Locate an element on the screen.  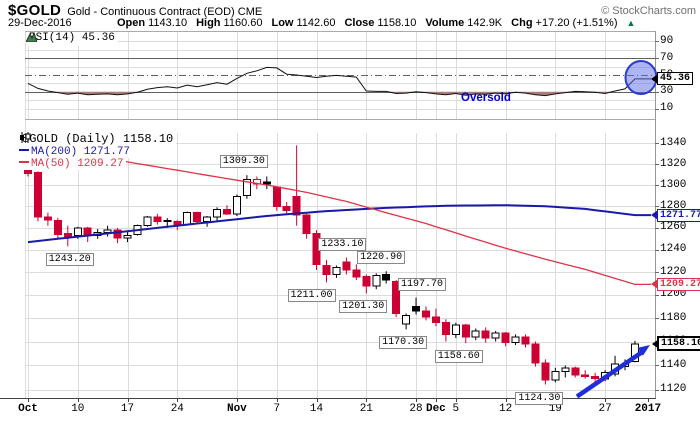
trend-arrow-head is located at coordinates (643, 350).